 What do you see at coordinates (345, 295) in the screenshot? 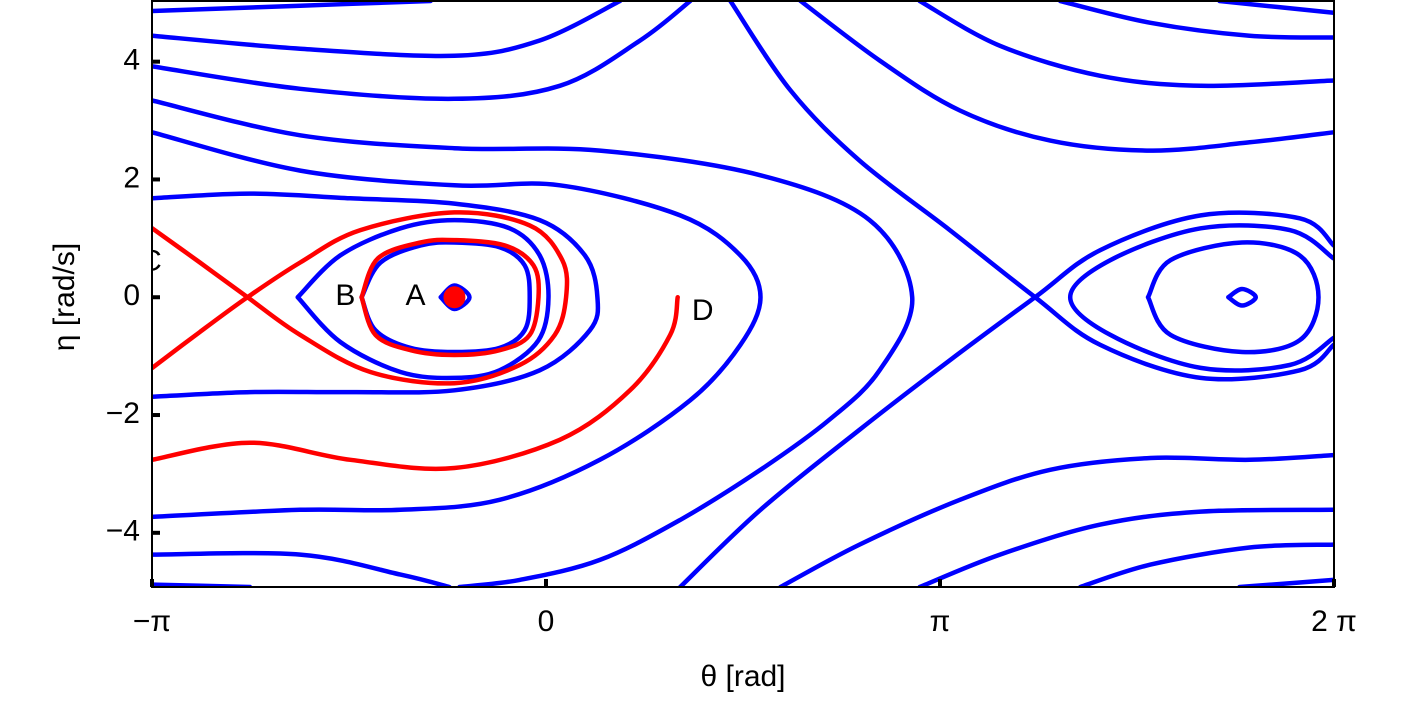
I see `annotation: B` at bounding box center [345, 295].